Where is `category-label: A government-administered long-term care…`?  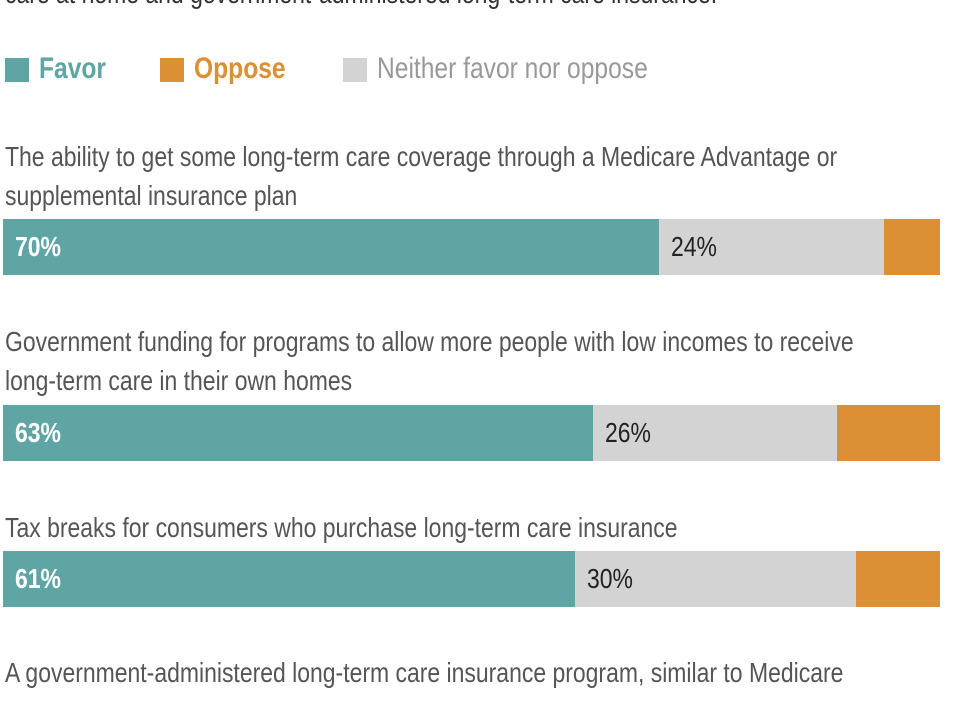 category-label: A government-administered long-term care… is located at coordinates (424, 672).